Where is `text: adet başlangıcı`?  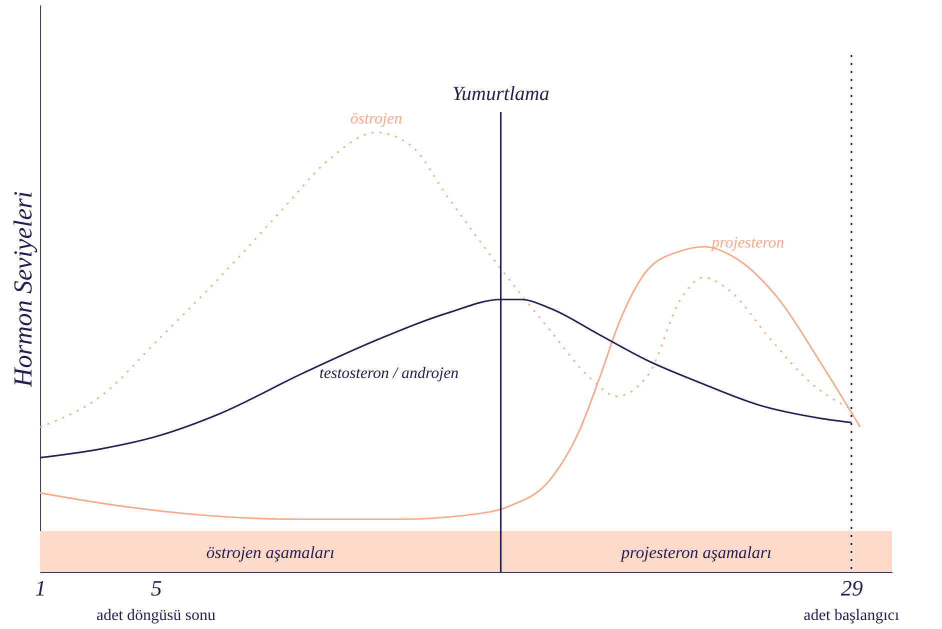
text: adet başlangıcı is located at coordinates (852, 615).